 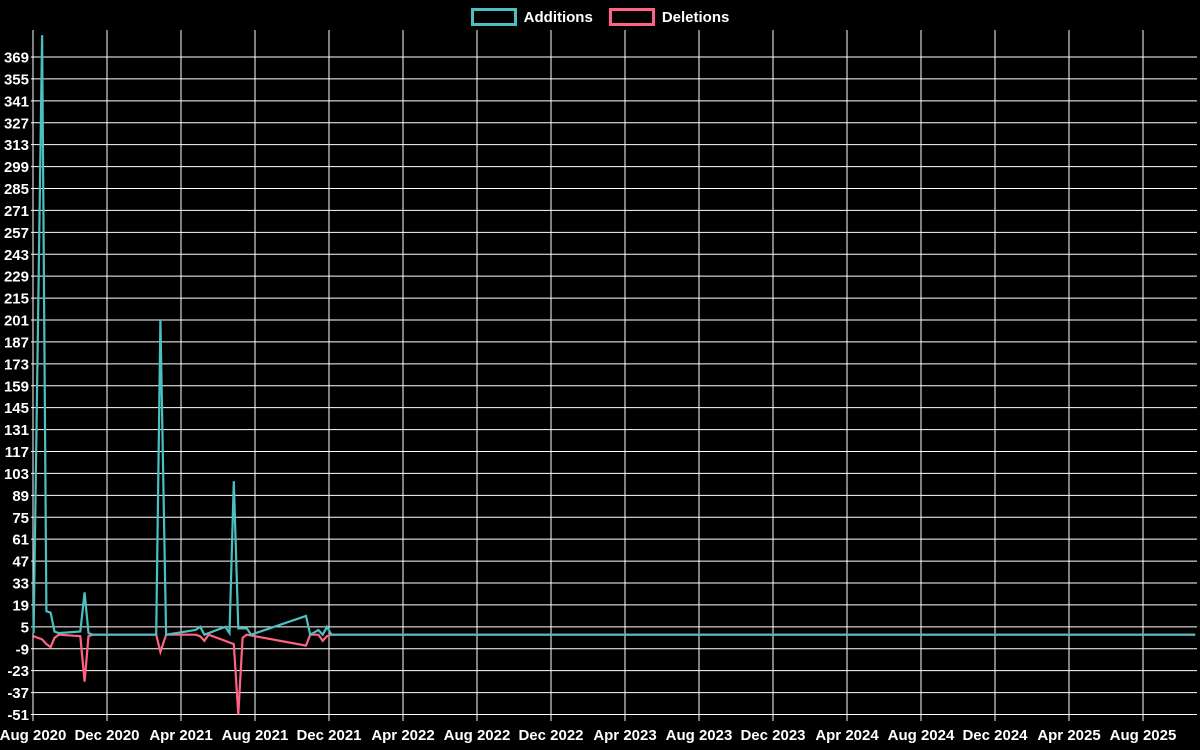 What do you see at coordinates (20, 584) in the screenshot?
I see `y-tick-label: 33` at bounding box center [20, 584].